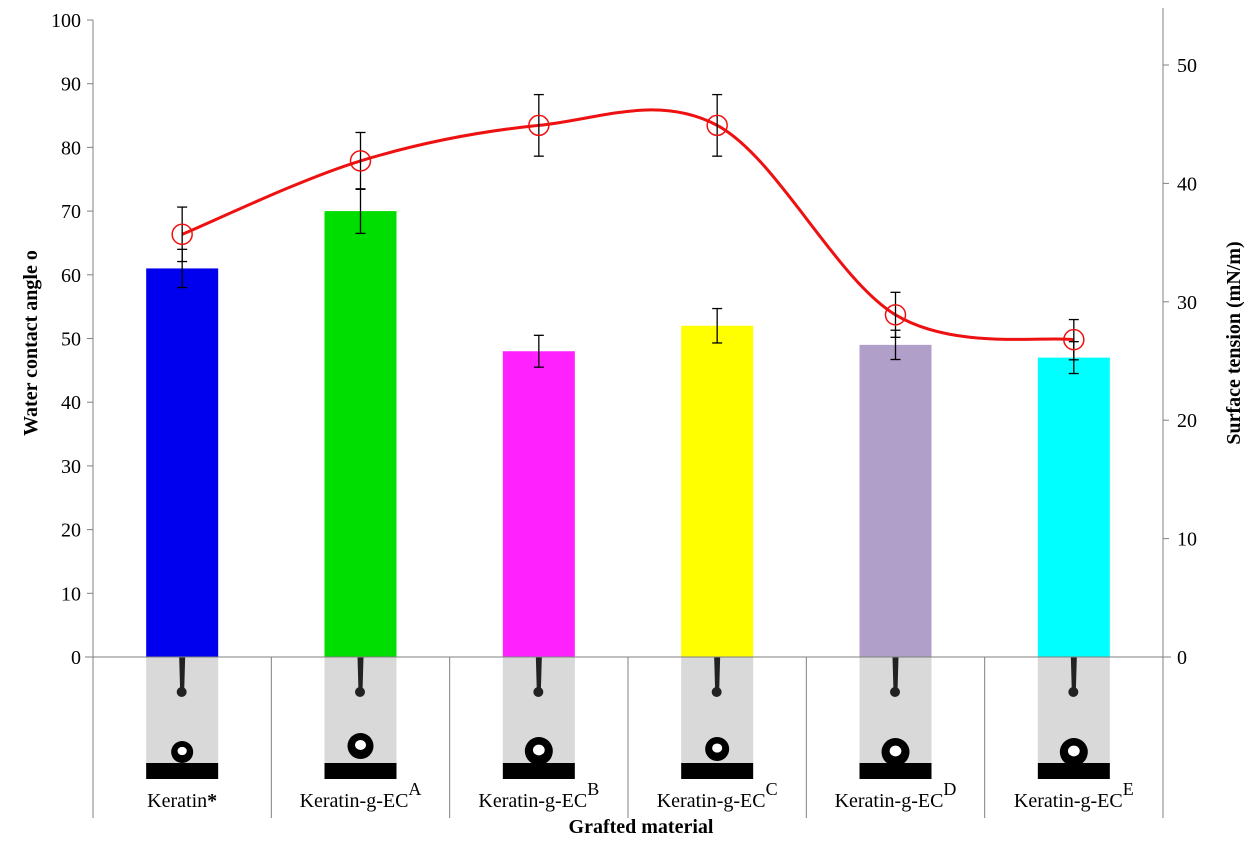 The width and height of the screenshot is (1258, 843). What do you see at coordinates (71, 467) in the screenshot?
I see `y-tick-label-left: 30` at bounding box center [71, 467].